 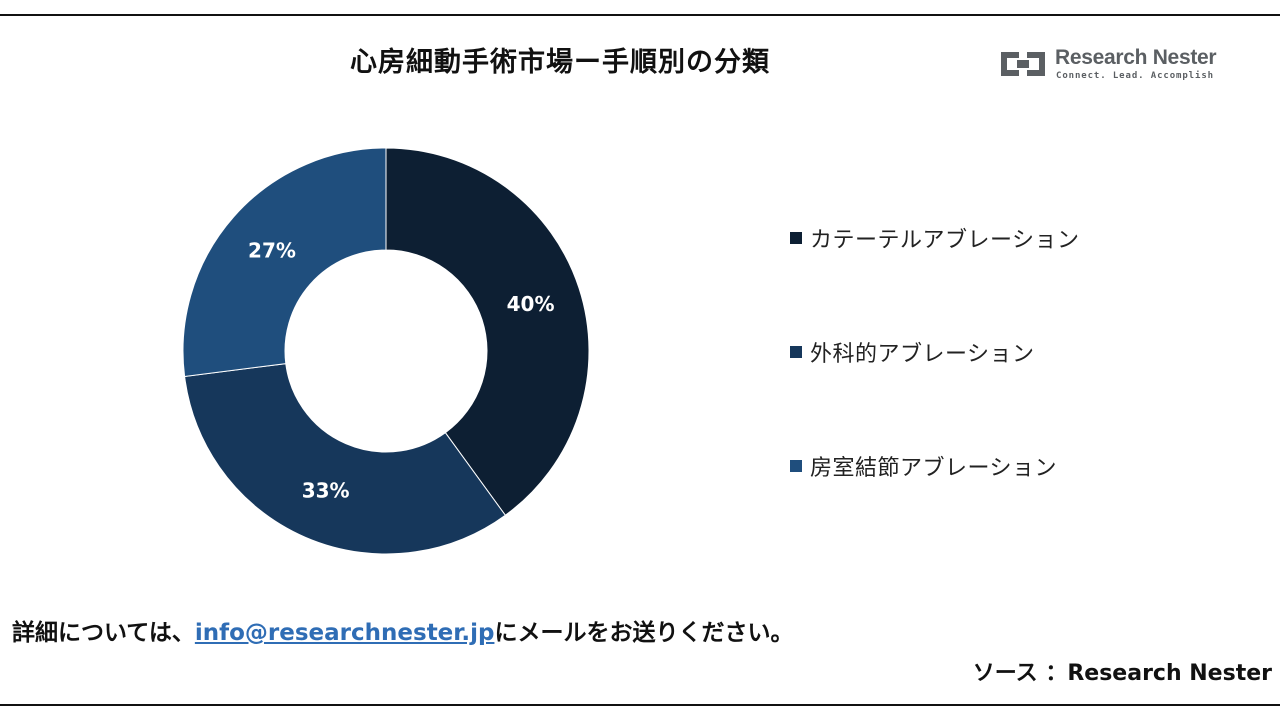 I want to click on legend-item-2: 房室結節アブレーション, so click(x=923, y=466).